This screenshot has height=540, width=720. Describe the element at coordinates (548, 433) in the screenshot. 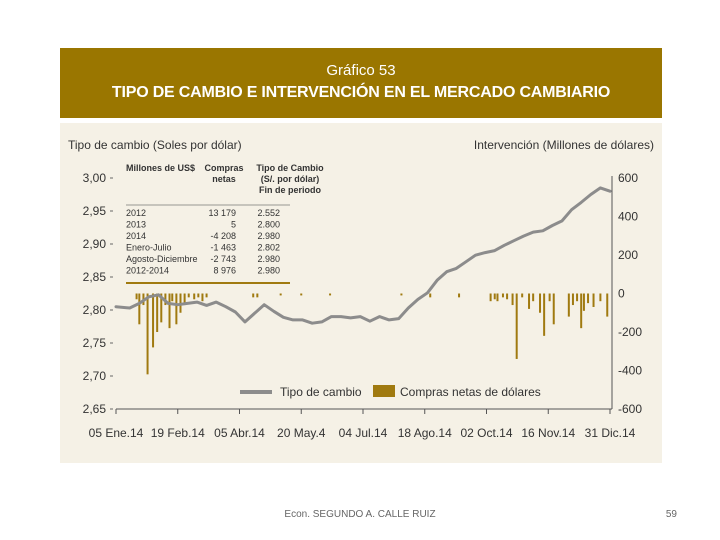

I see `x-tick-label: 16 Nov.14` at that location.